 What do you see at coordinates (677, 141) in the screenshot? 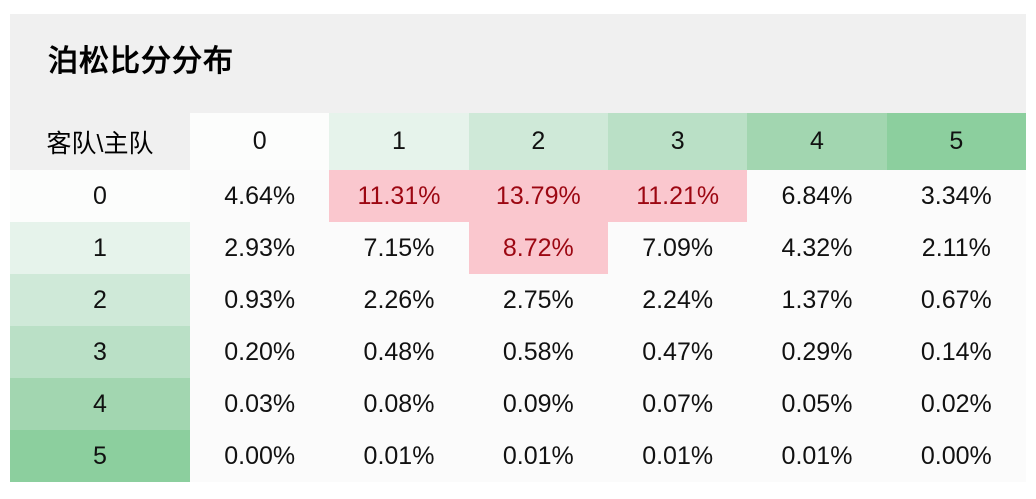
I see `col-header-3: 3` at bounding box center [677, 141].